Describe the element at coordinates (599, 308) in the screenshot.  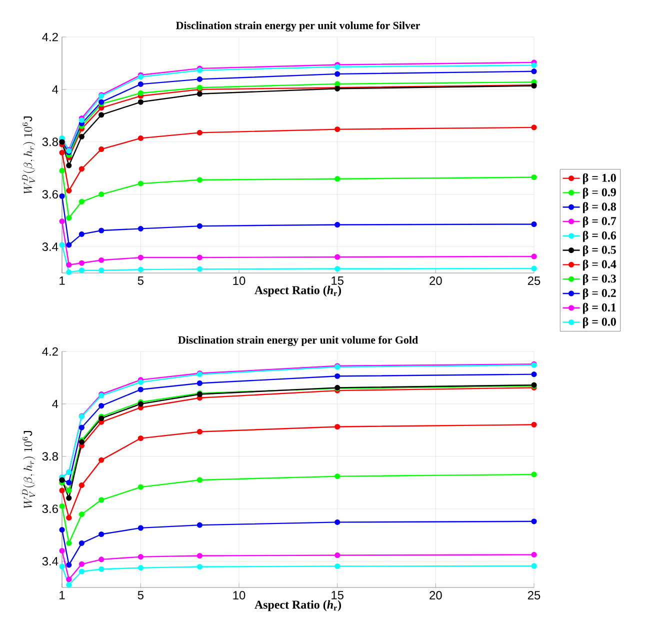
I see `legend-label: β = 0.1` at that location.